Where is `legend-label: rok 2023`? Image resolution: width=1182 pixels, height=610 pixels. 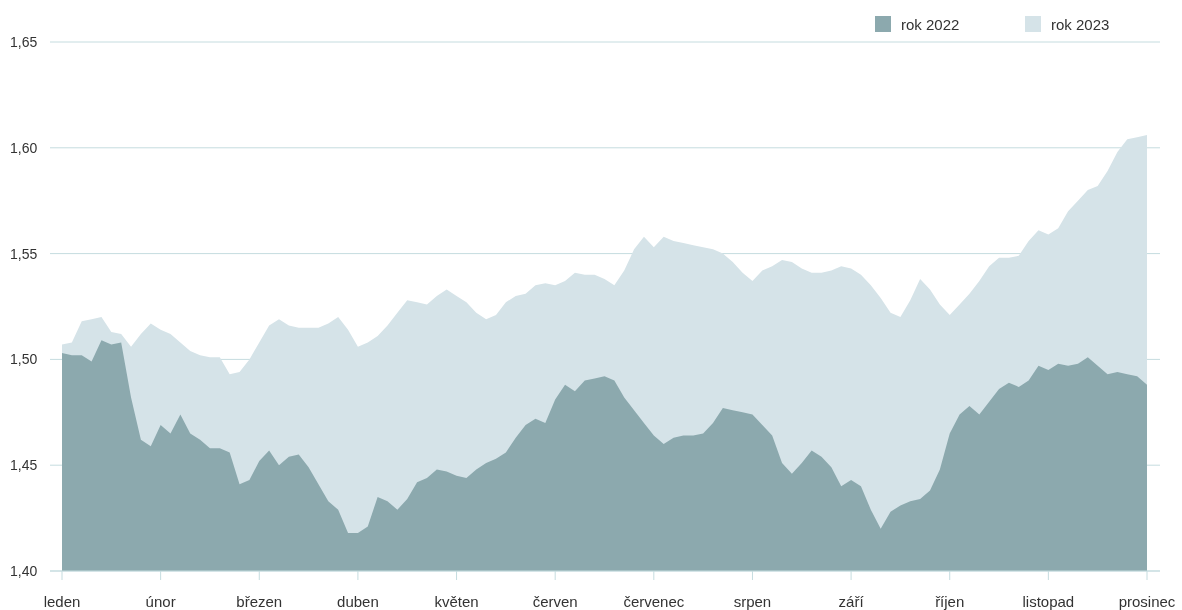
legend-label: rok 2023 is located at coordinates (1080, 24).